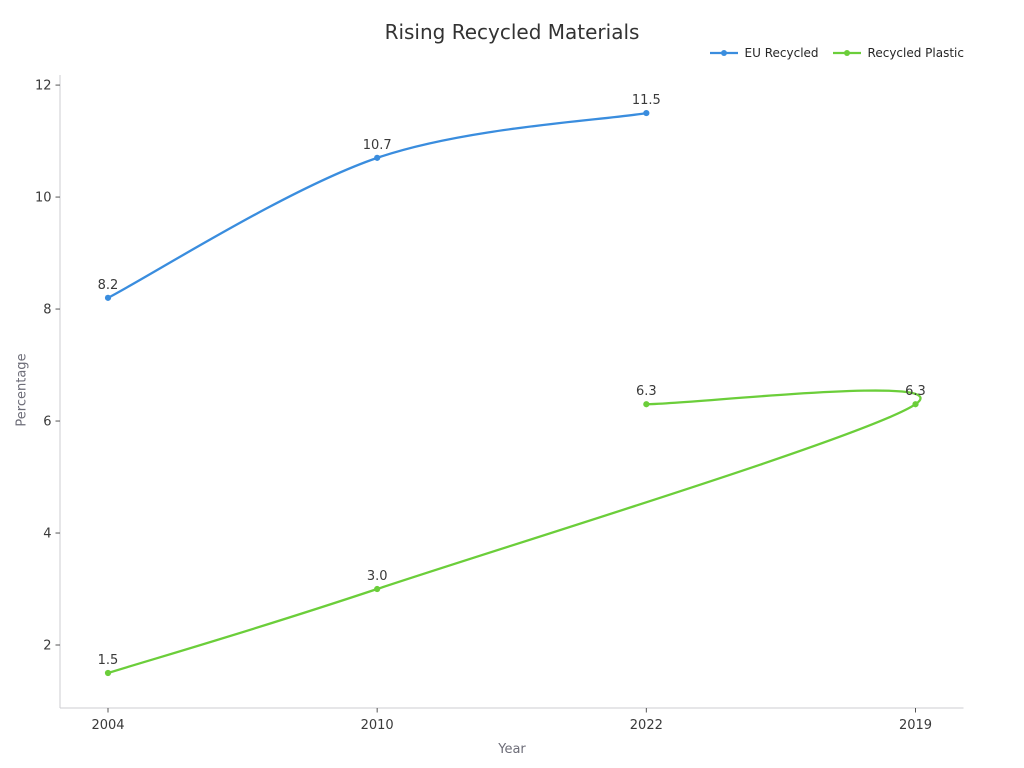 This screenshot has width=1024, height=768. Describe the element at coordinates (781, 53) in the screenshot. I see `legend-label: EU Recycled` at that location.